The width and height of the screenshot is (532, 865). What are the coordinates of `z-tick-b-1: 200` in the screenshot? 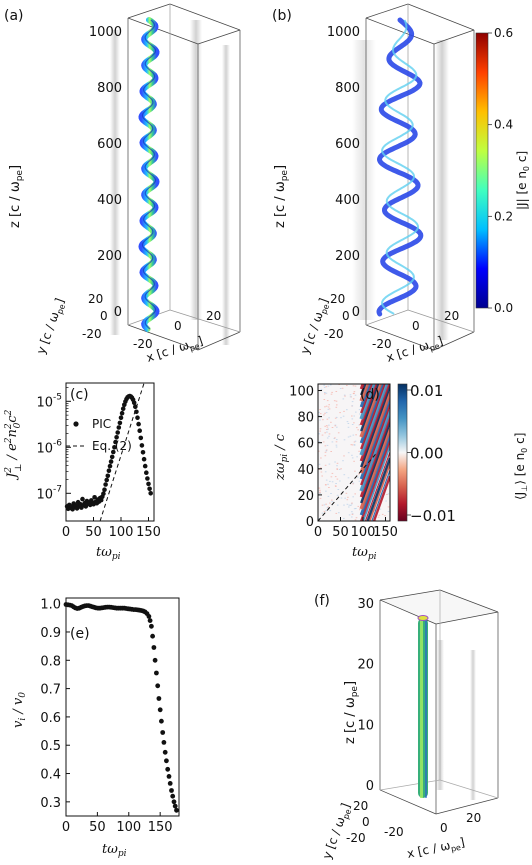 It's located at (347, 256).